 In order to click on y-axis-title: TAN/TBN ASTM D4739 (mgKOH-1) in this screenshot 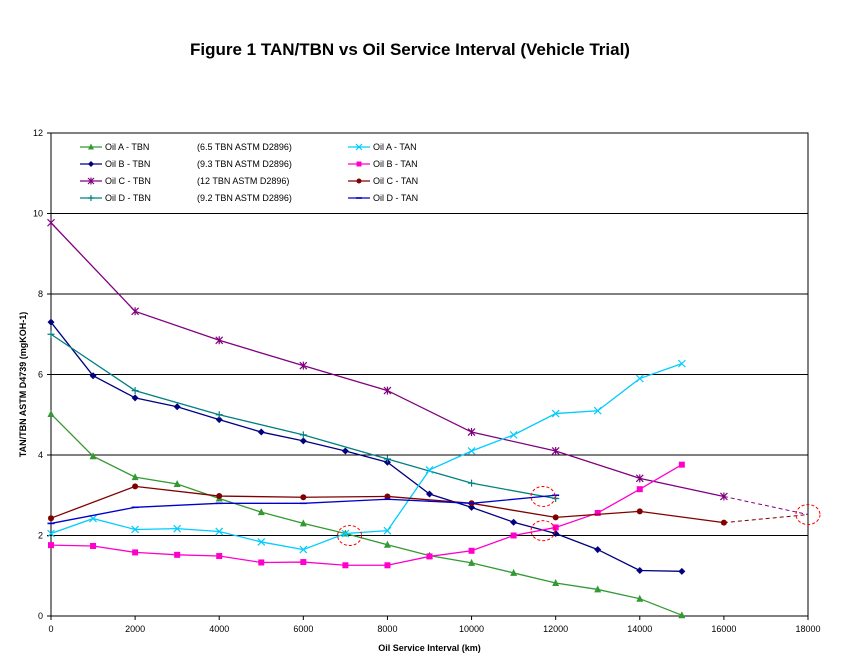, I will do `click(23, 385)`.